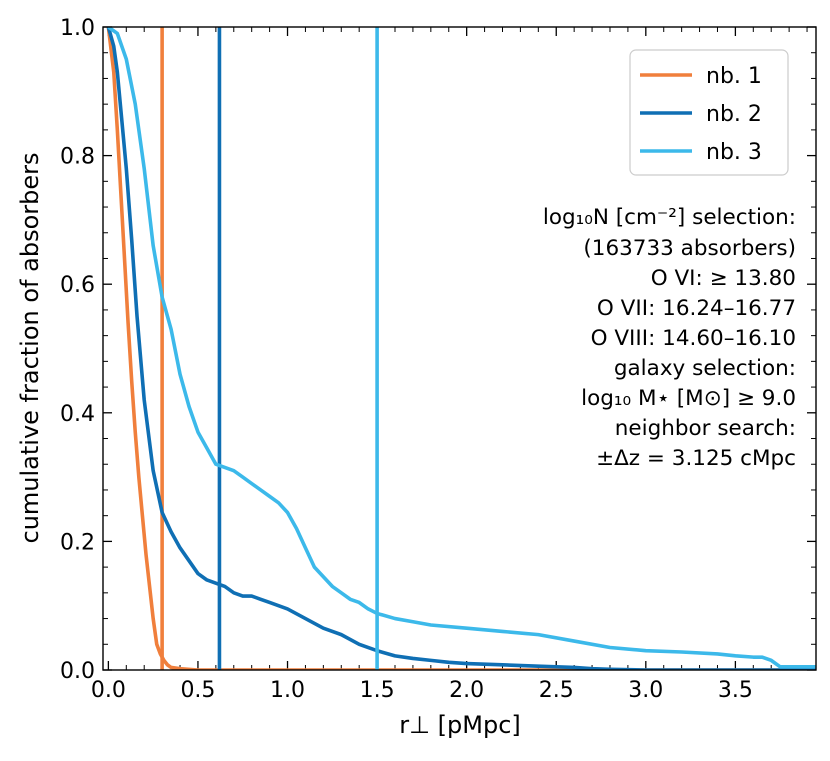 Image resolution: width=830 pixels, height=761 pixels. What do you see at coordinates (30, 348) in the screenshot?
I see `y-axis-label: cumulative fraction of absorbers` at bounding box center [30, 348].